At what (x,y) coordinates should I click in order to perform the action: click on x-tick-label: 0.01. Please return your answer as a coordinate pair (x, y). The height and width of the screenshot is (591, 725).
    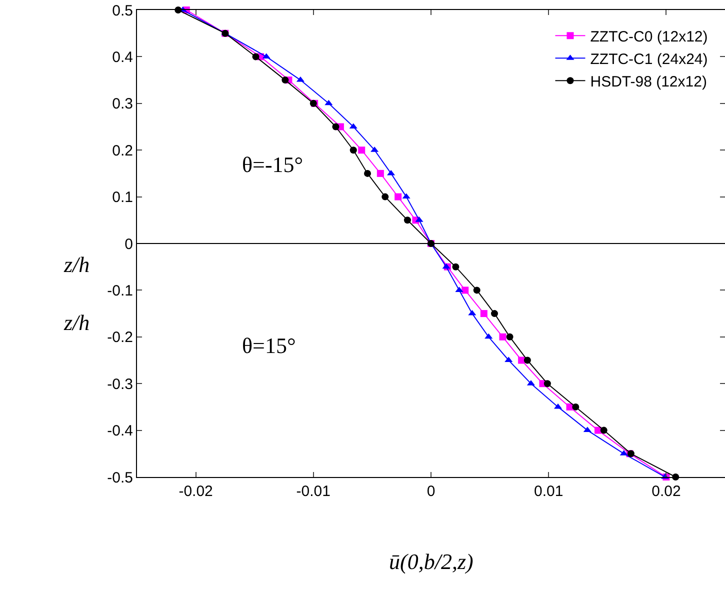
    Looking at the image, I should click on (549, 491).